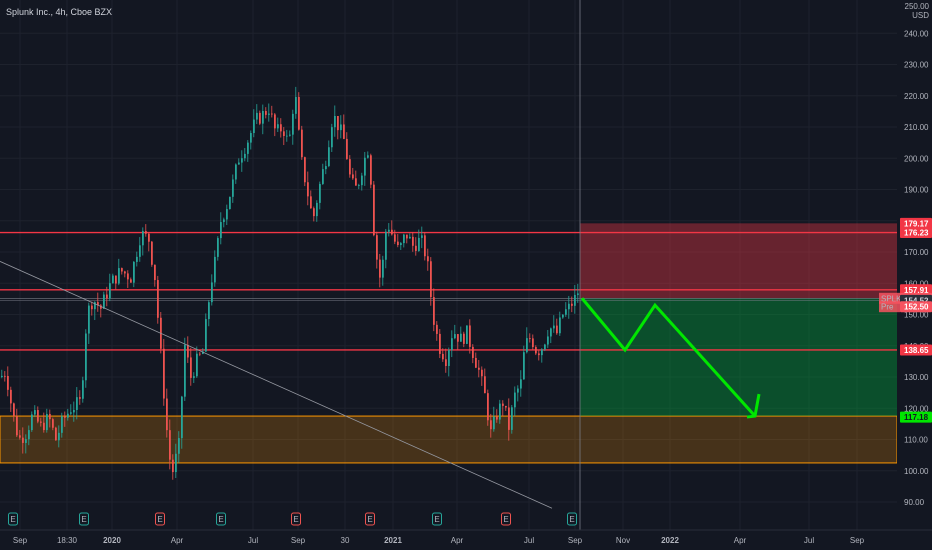  I want to click on x-tick-label: Jul, so click(529, 540).